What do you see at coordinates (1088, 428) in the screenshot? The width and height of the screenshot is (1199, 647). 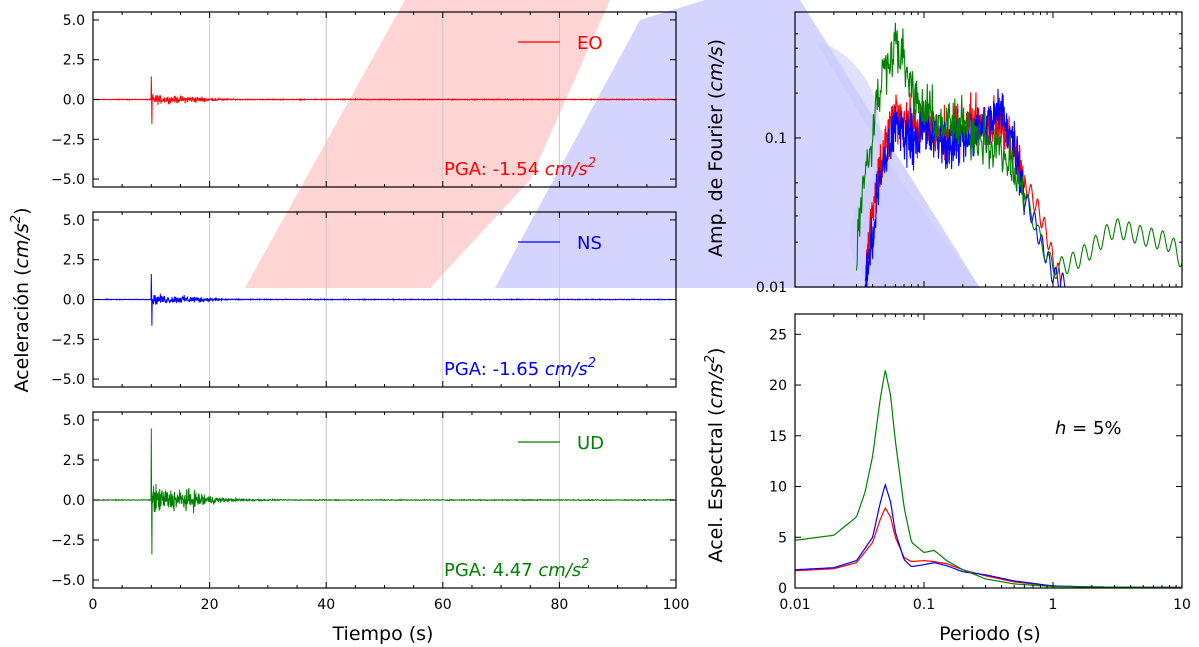 I see `damping-annotation: h = 5%` at bounding box center [1088, 428].